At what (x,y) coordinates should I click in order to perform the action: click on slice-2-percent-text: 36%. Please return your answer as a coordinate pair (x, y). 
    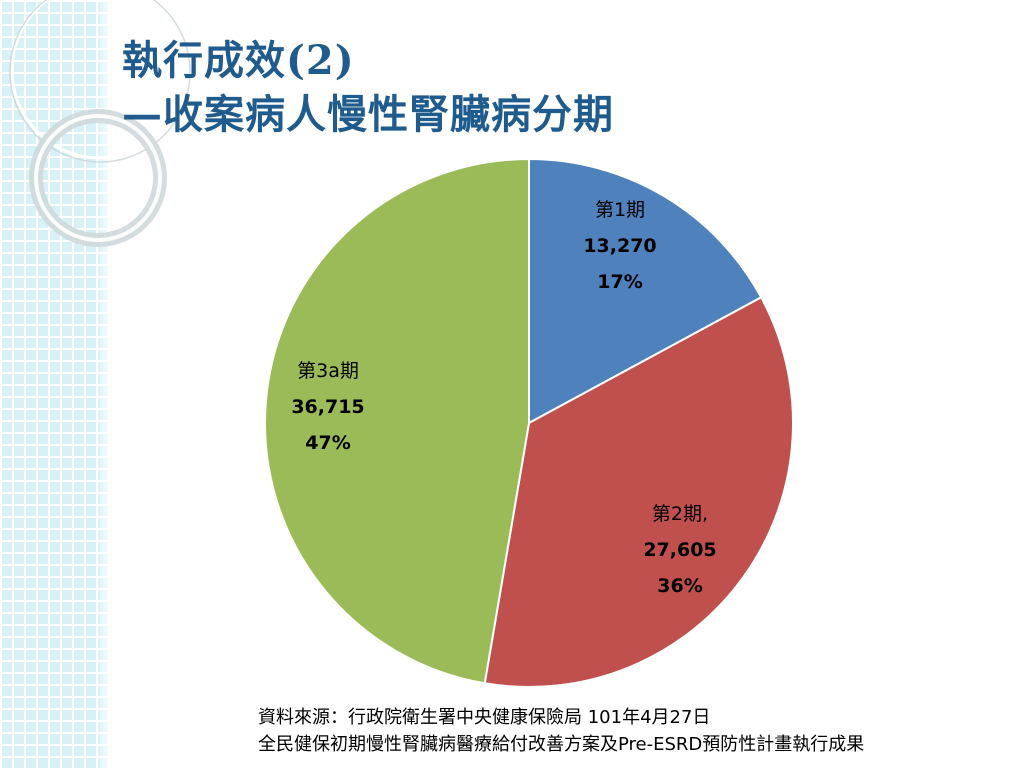
    Looking at the image, I should click on (679, 586).